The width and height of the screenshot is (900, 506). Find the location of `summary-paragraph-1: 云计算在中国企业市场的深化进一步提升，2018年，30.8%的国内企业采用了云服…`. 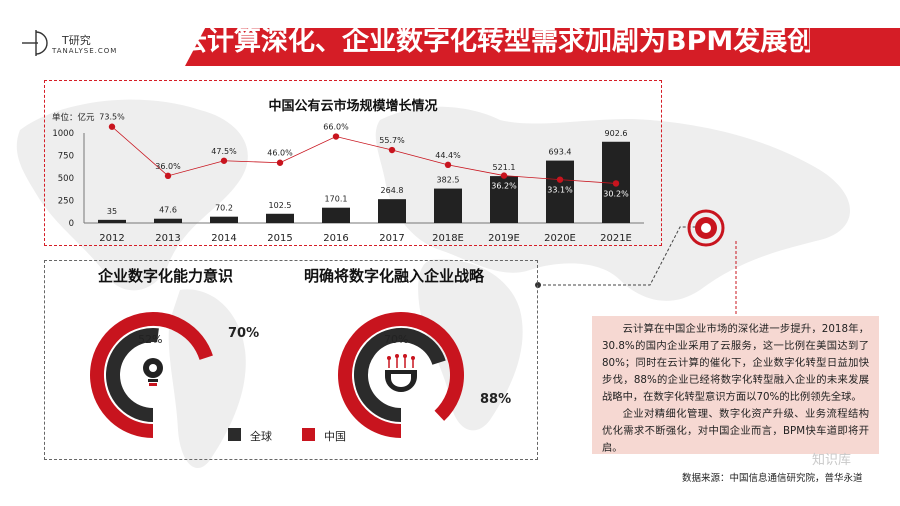

summary-paragraph-1: 云计算在中国企业市场的深化进一步提升，2018年，30.8%的国内企业采用了云服… is located at coordinates (735, 363).